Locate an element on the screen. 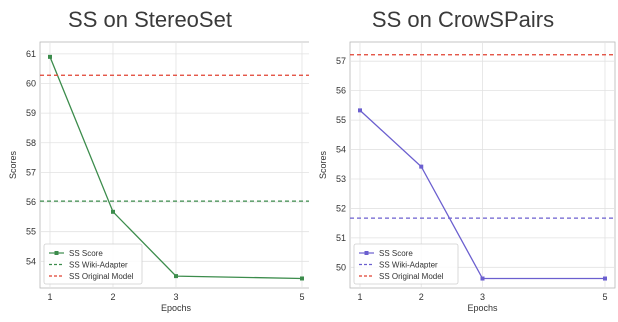 The image size is (618, 322). chart2-ytick-label: 51 is located at coordinates (341, 238).